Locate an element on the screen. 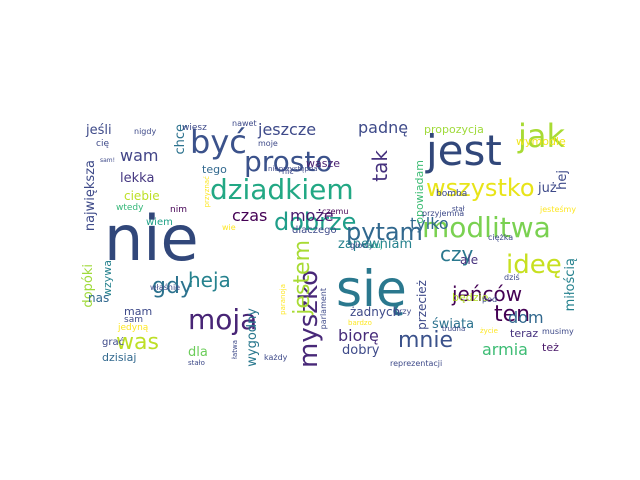  word: lekka is located at coordinates (137, 178).